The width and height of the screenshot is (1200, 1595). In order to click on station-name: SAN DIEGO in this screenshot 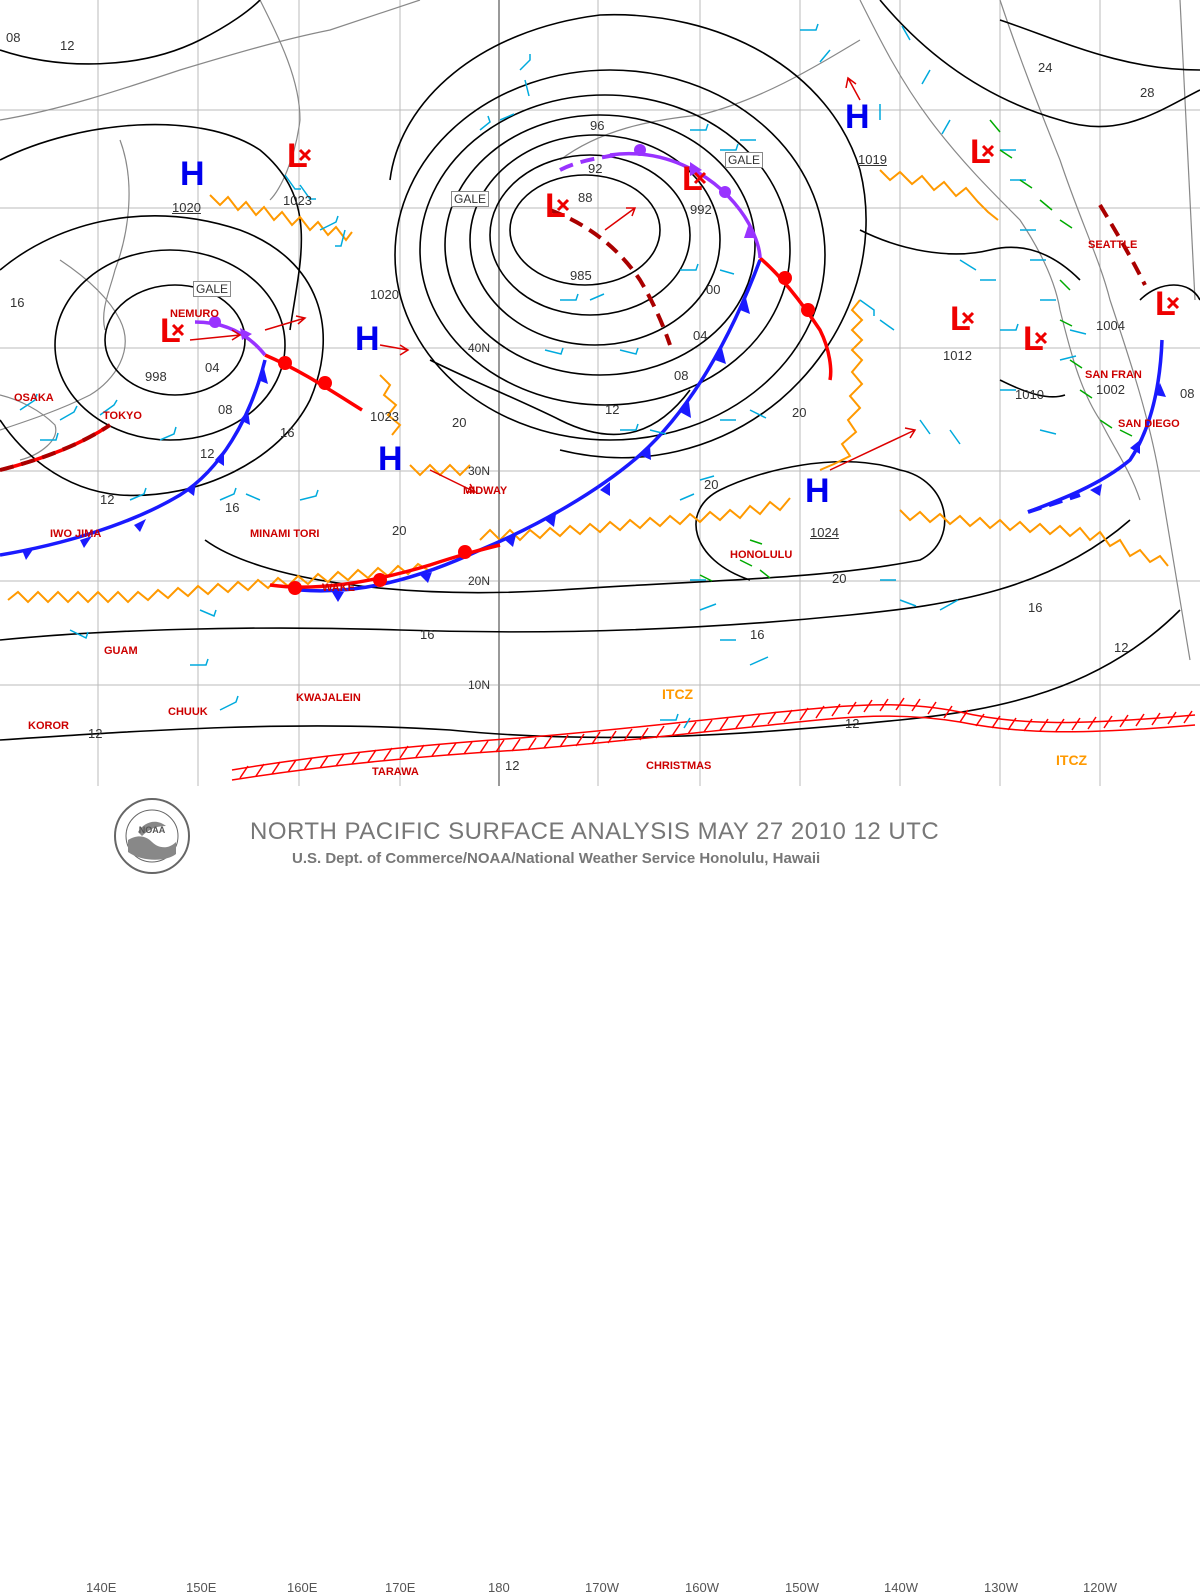, I will do `click(1149, 424)`.